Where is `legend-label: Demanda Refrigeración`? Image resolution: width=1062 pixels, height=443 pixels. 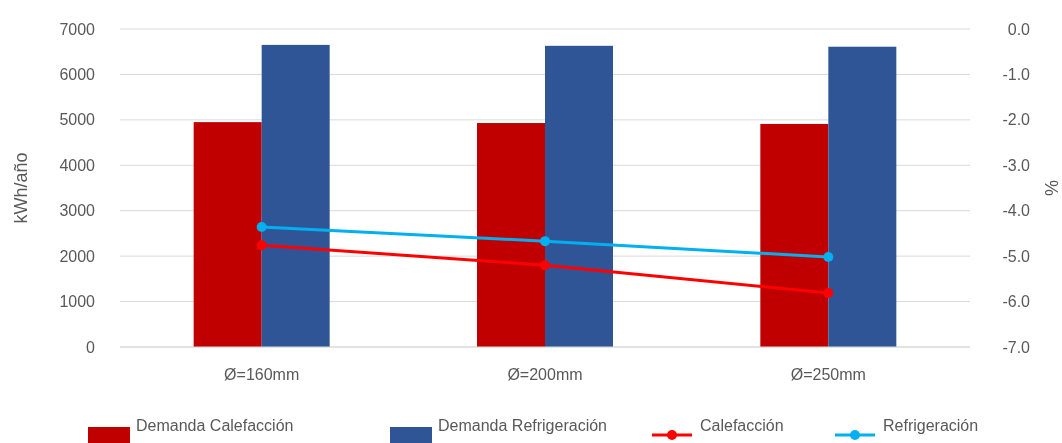
legend-label: Demanda Refrigeración is located at coordinates (522, 425).